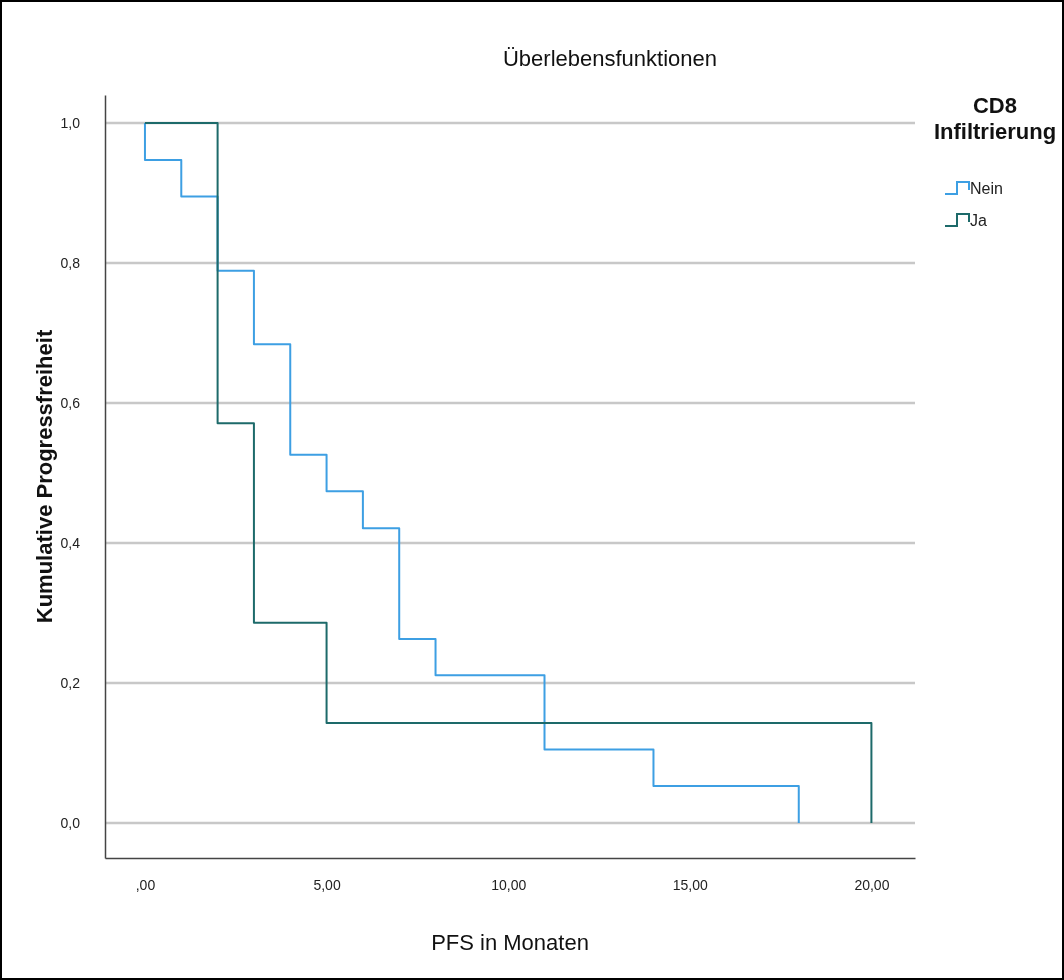 This screenshot has width=1064, height=980. Describe the element at coordinates (978, 220) in the screenshot. I see `legend-label: Ja` at that location.